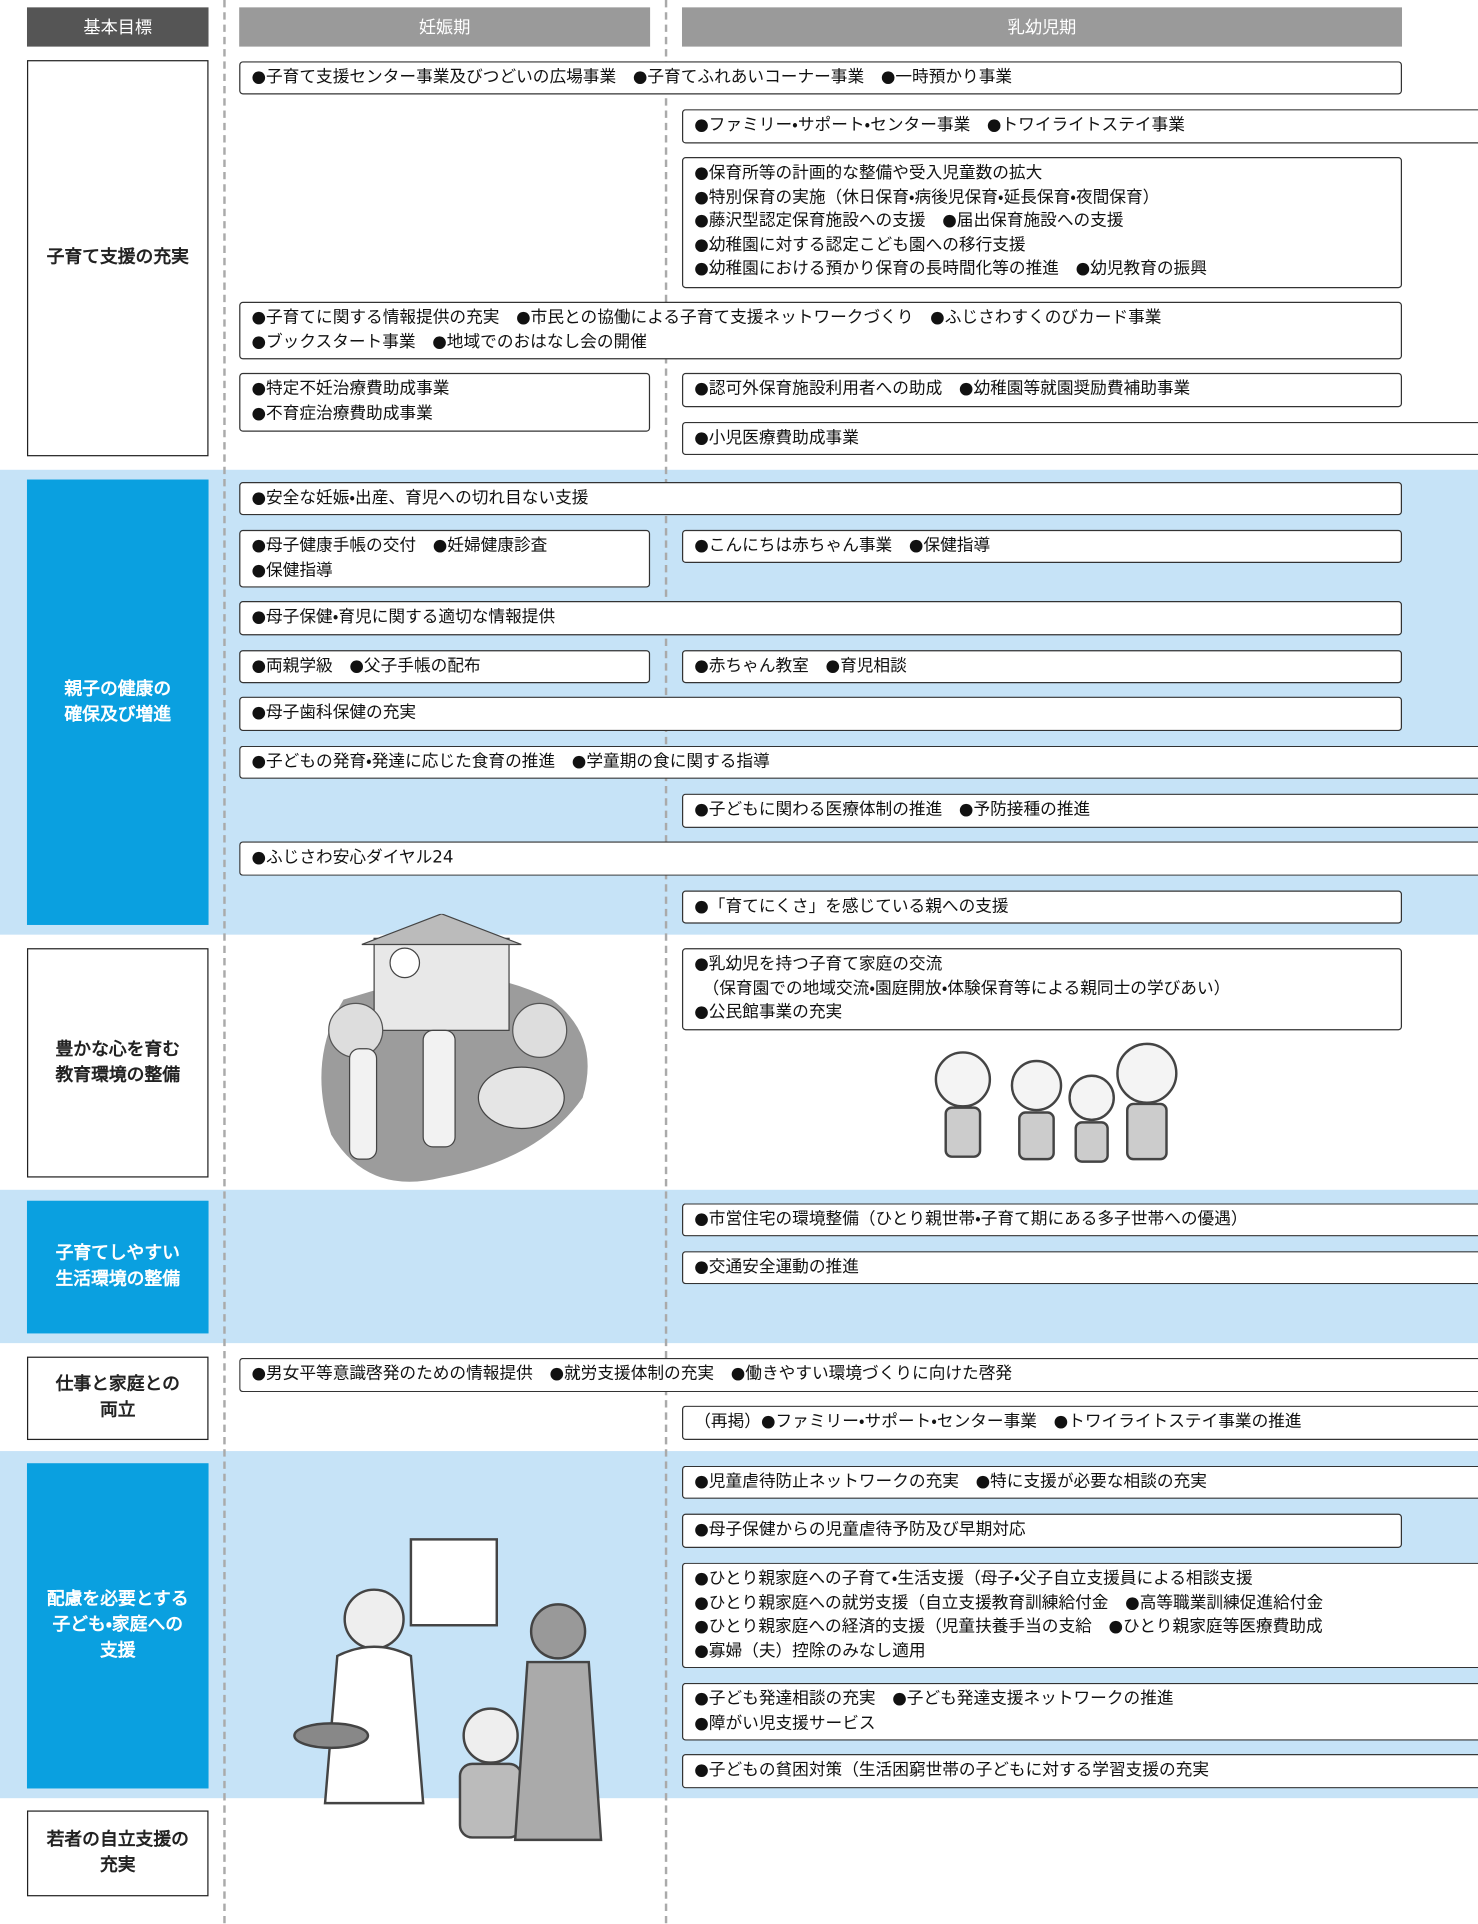  Describe the element at coordinates (366, 666) in the screenshot. I see `measure-text: ●両親学級 ●父子手帳の配布` at that location.